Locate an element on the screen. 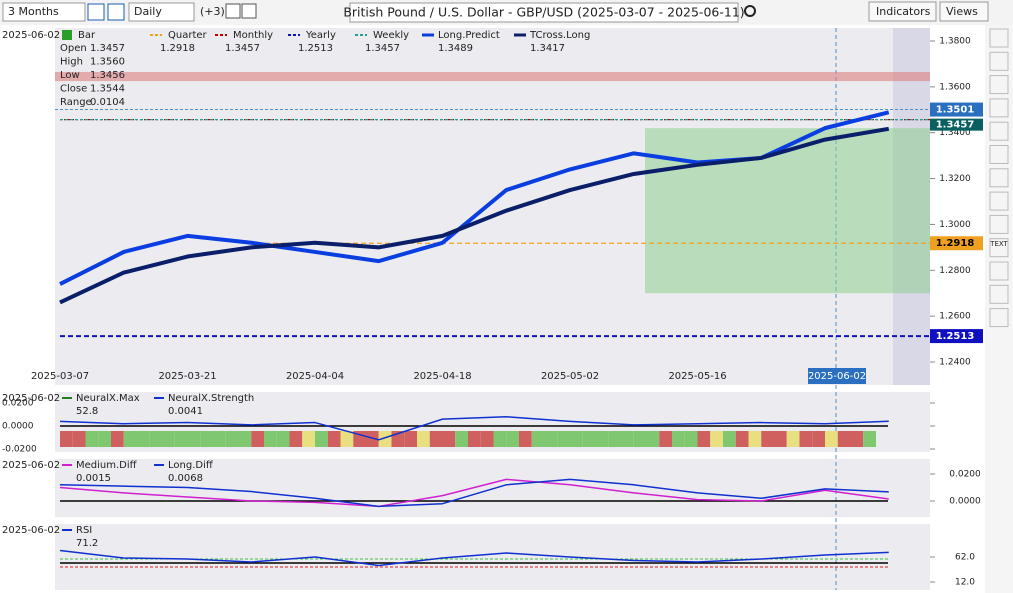  ohlc-value: 0.0104 is located at coordinates (107, 102).